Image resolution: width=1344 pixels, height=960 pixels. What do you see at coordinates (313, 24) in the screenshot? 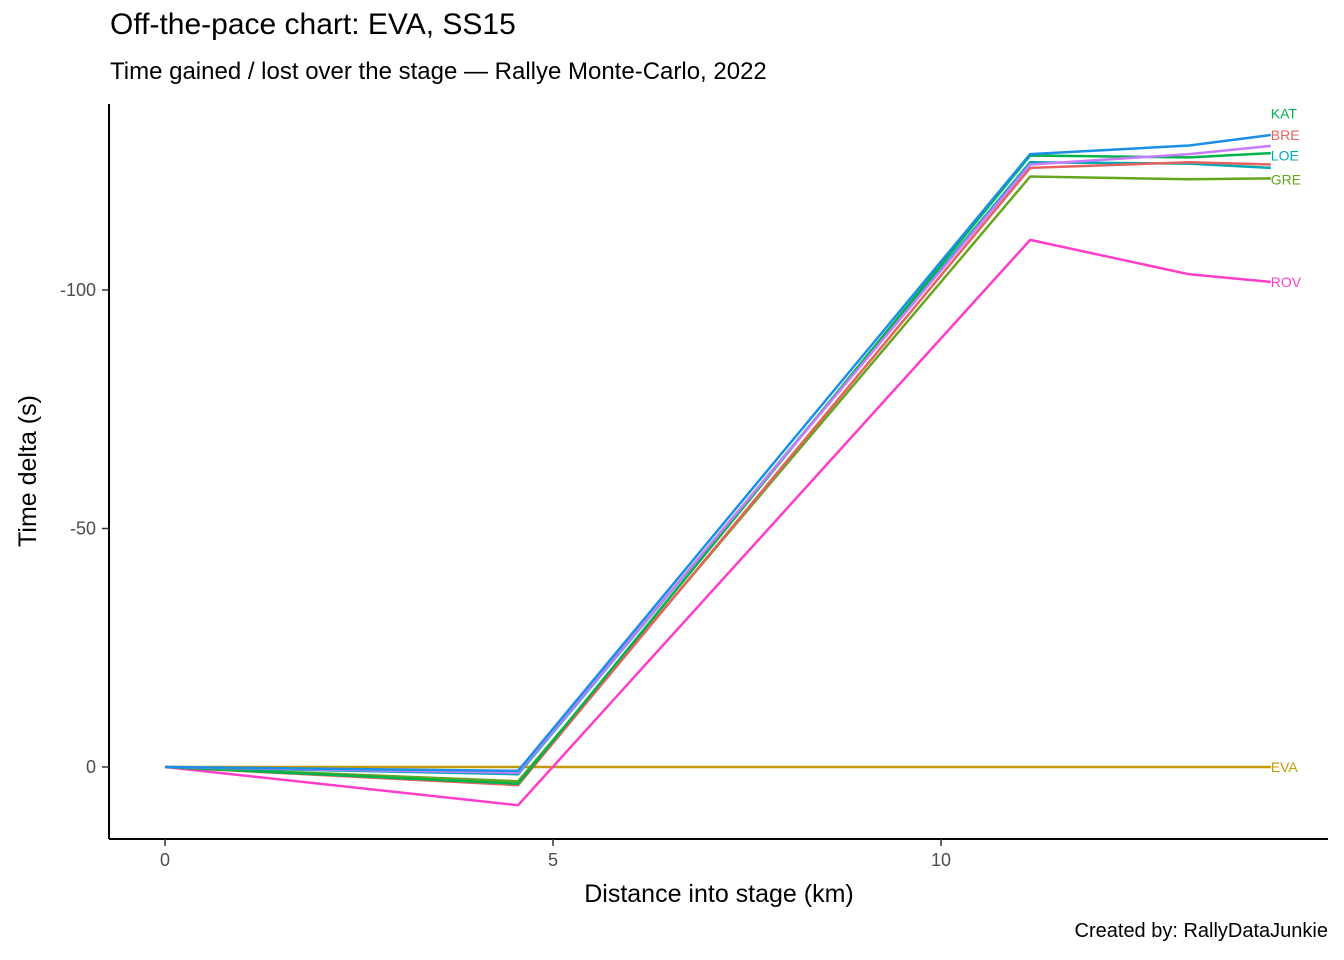
I see `chart-title: Off-the-pace chart: EVA, SS15` at bounding box center [313, 24].